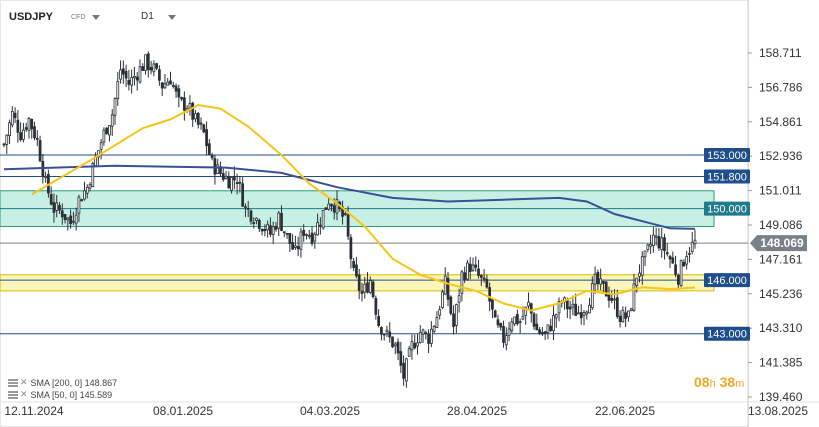  I want to click on current-price-tag, so click(778, 243).